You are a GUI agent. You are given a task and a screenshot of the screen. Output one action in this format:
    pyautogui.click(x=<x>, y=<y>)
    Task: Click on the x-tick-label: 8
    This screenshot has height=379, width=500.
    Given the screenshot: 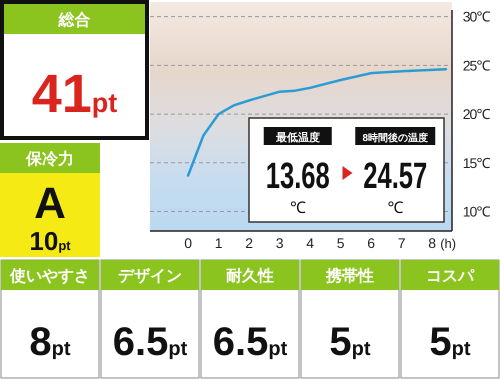 What is the action you would take?
    pyautogui.click(x=432, y=243)
    